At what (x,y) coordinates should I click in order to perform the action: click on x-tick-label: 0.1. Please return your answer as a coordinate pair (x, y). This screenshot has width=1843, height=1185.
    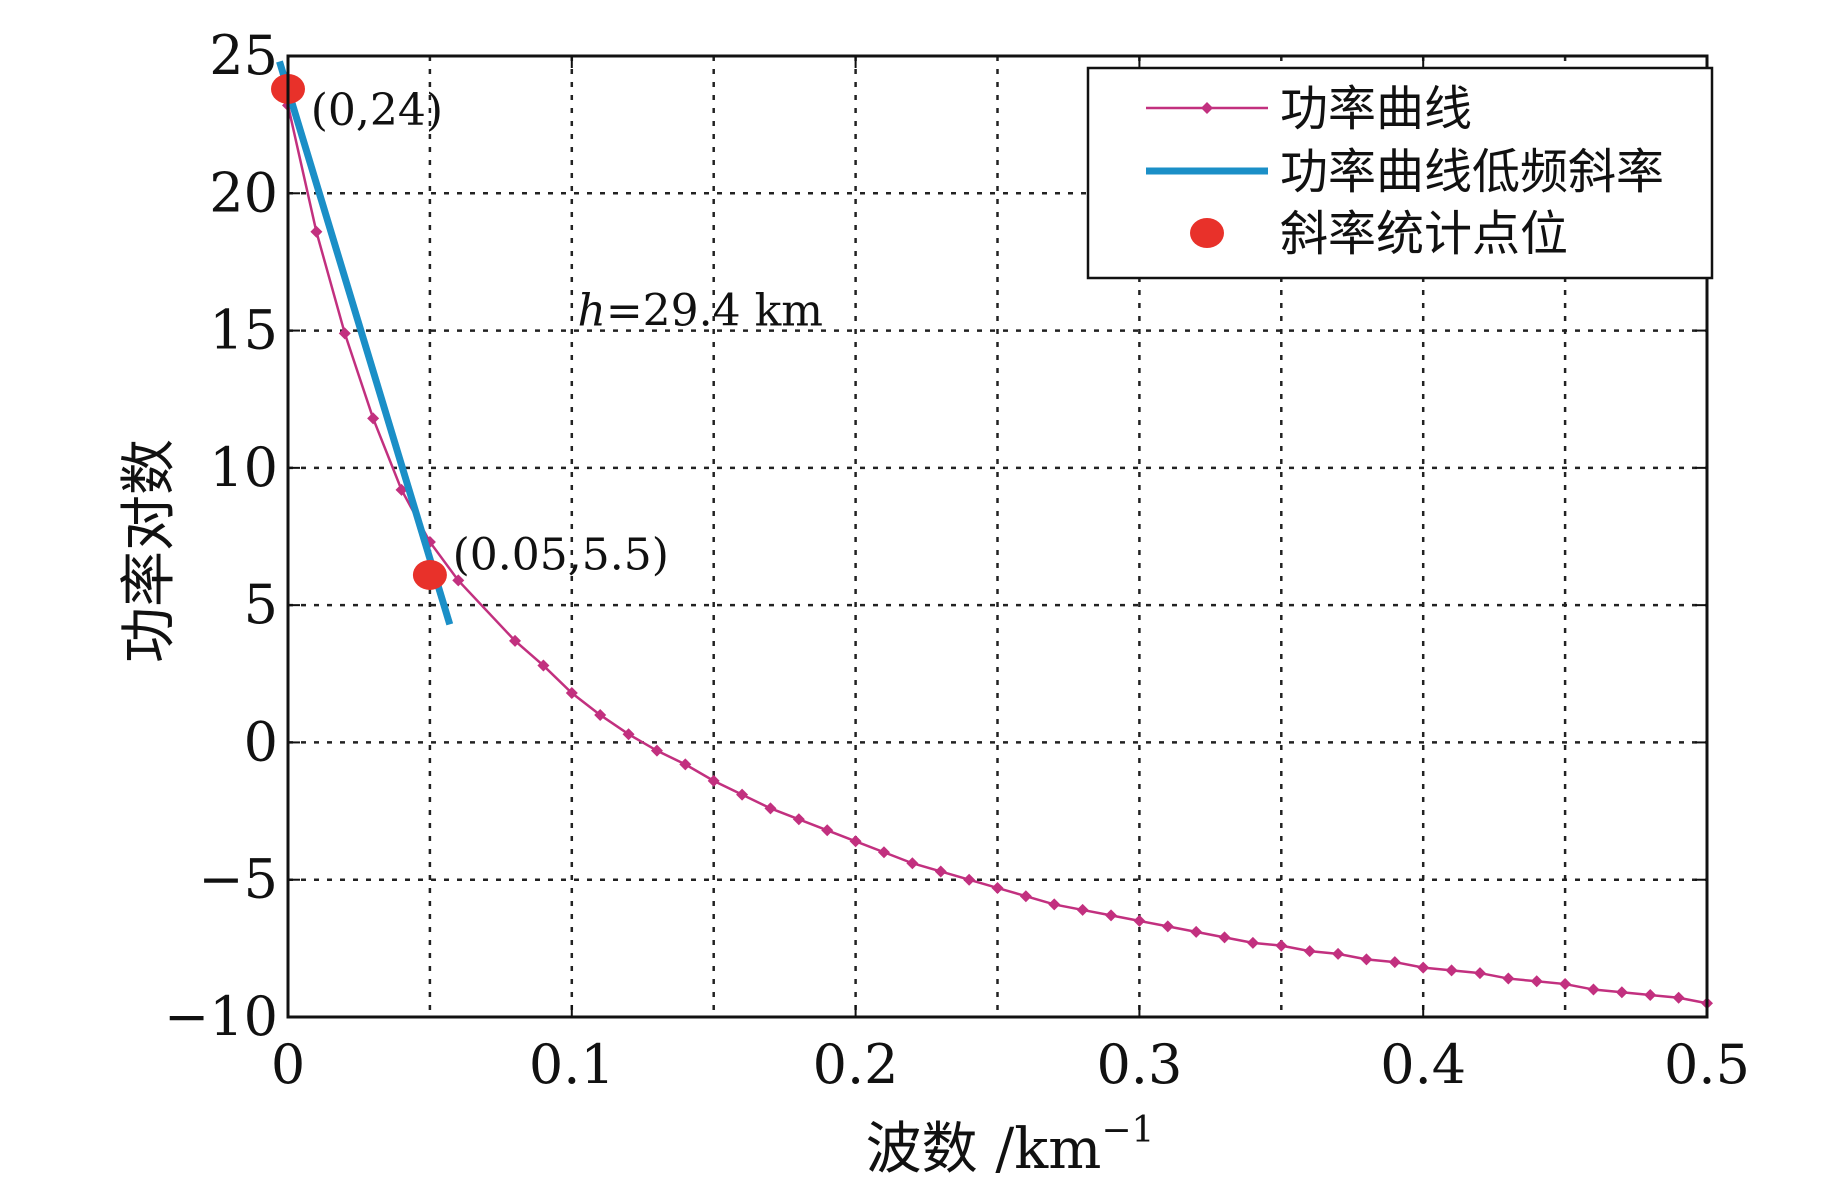
    Looking at the image, I should click on (572, 1064).